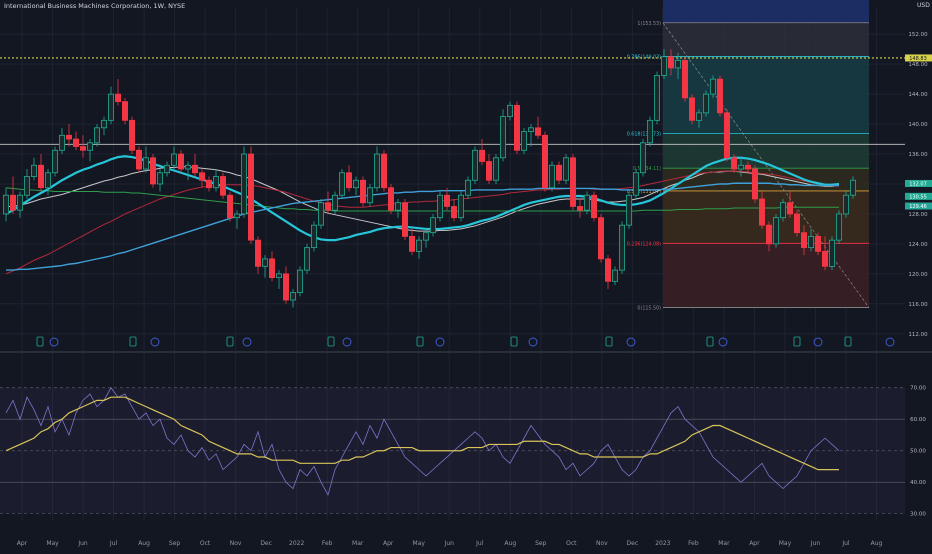  I want to click on rsi-tick-label: 60.00, so click(918, 420).